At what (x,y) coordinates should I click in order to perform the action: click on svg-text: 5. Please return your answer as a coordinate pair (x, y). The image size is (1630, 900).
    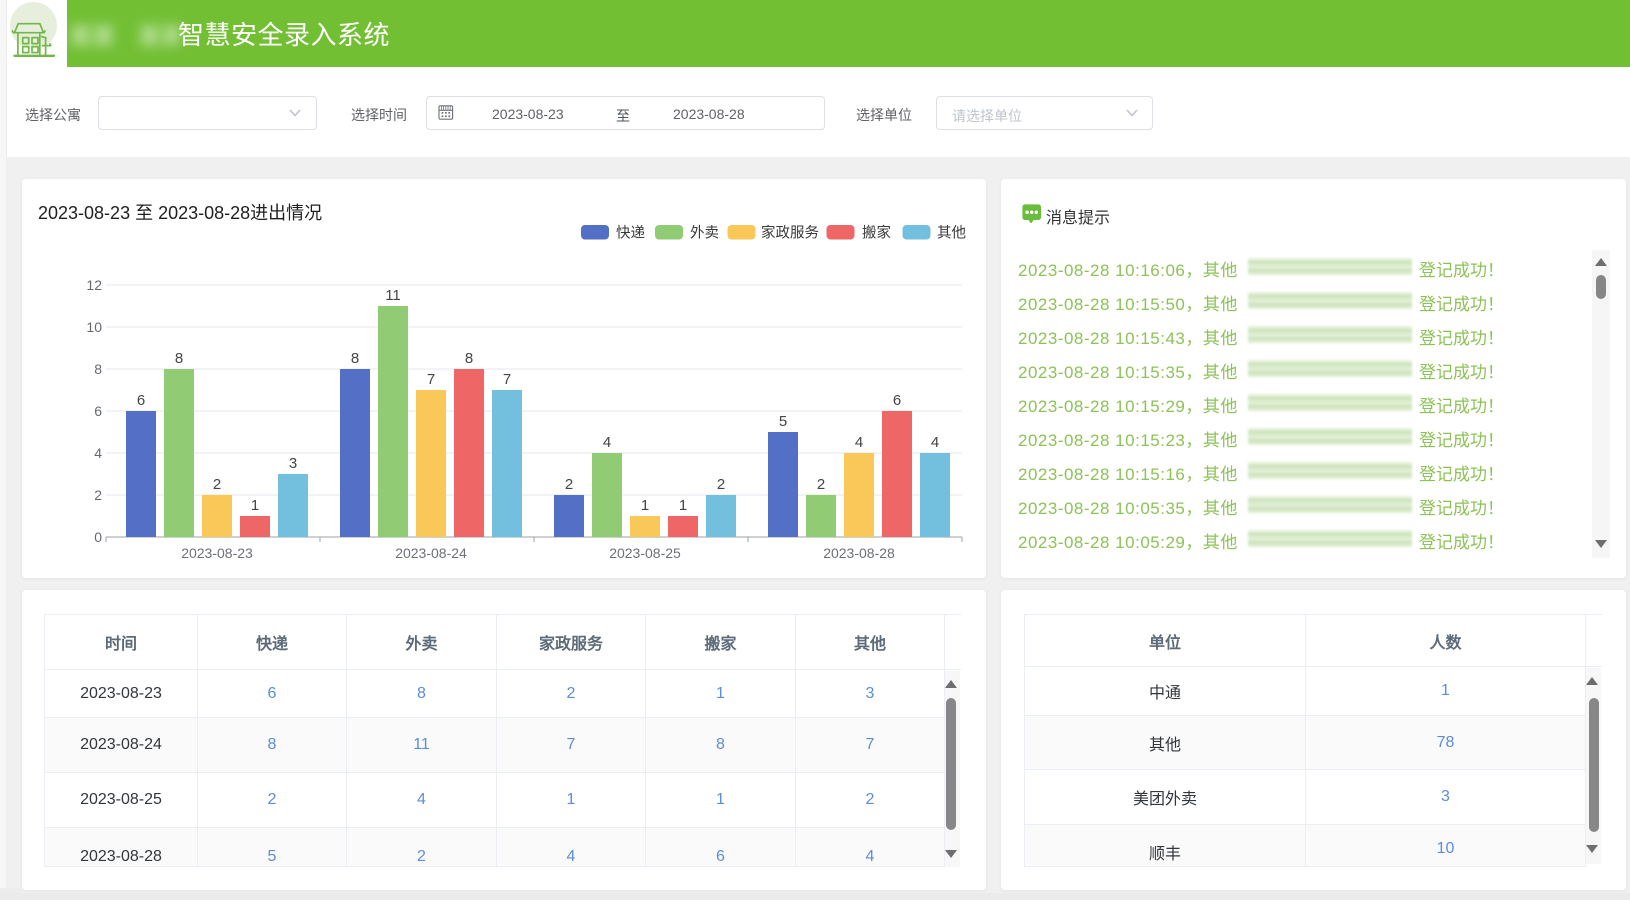
    Looking at the image, I should click on (783, 421).